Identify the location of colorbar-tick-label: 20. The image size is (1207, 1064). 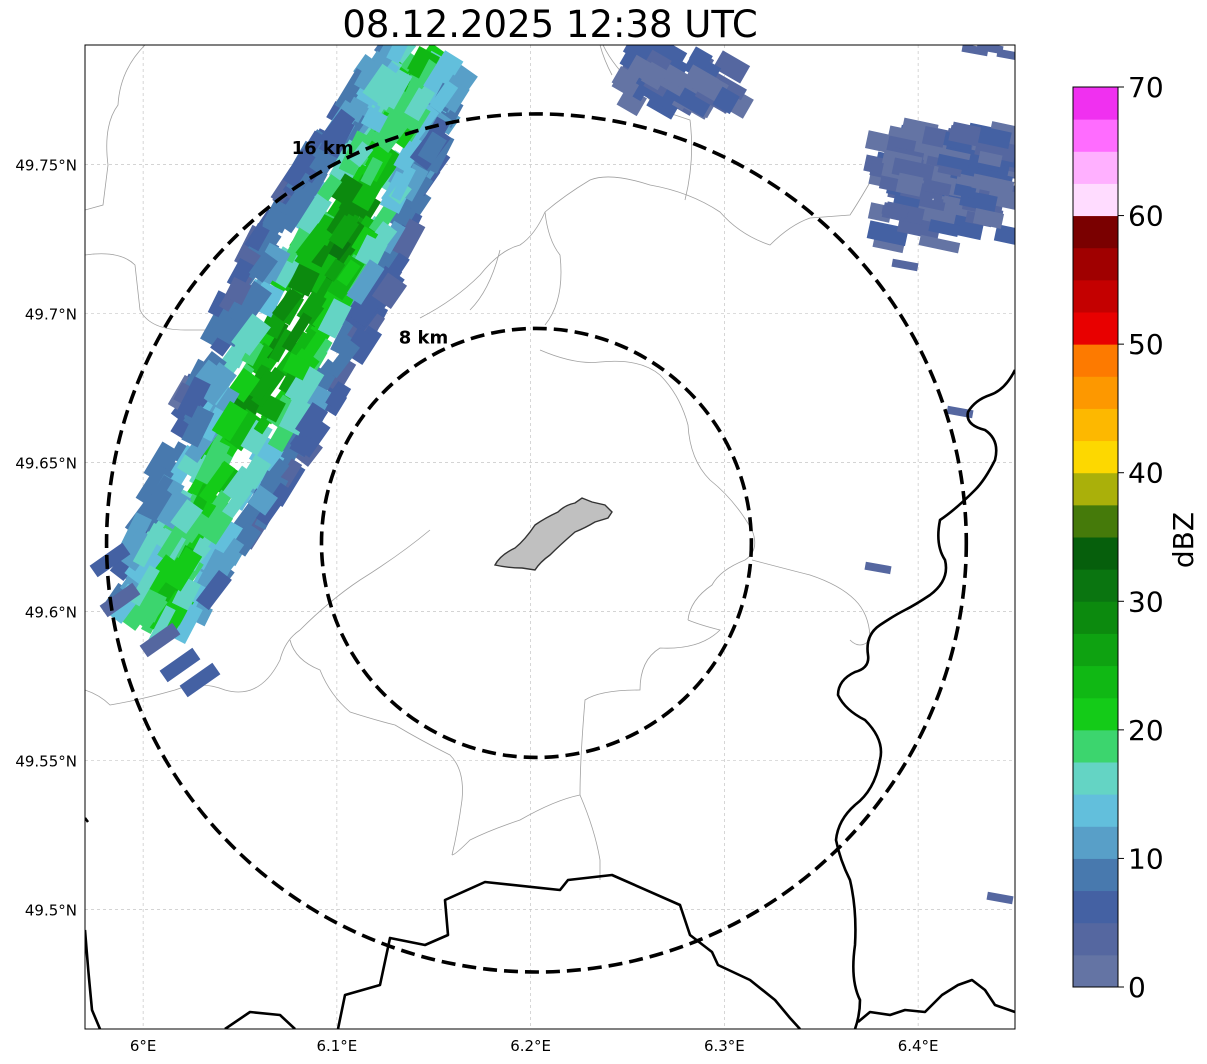
(1146, 730).